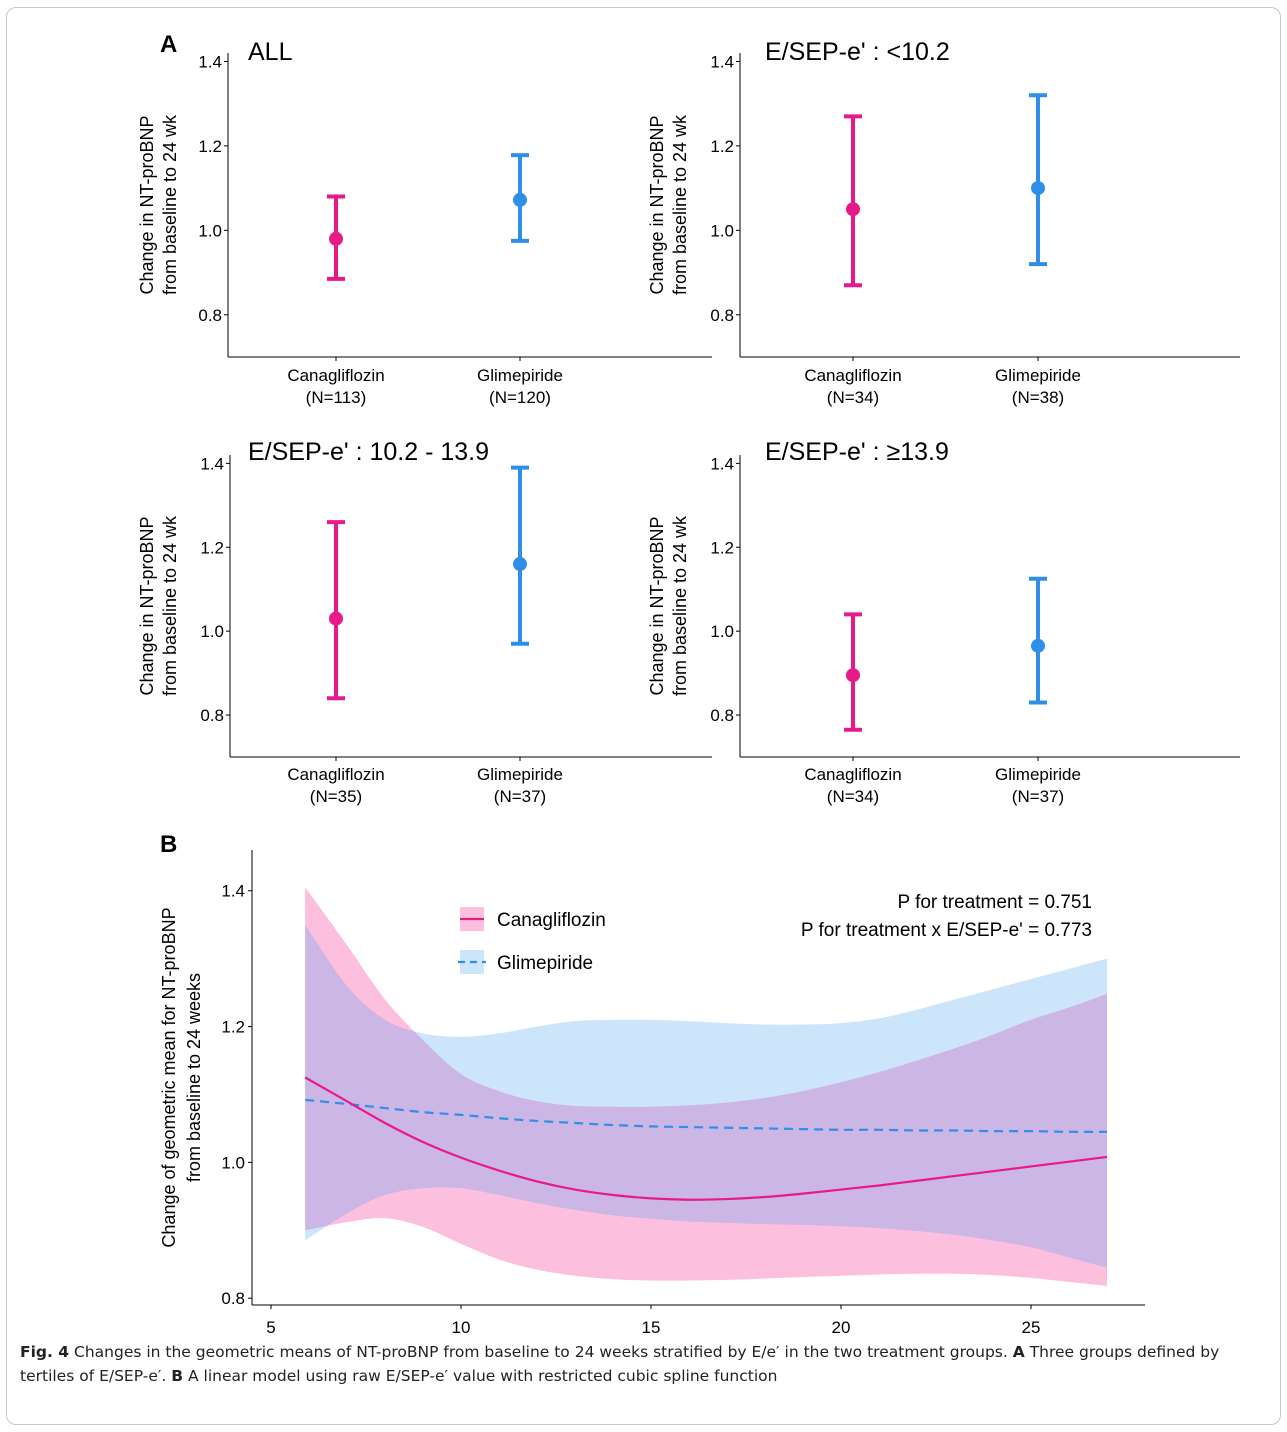  What do you see at coordinates (1031, 1327) in the screenshot?
I see `x-tick-label: 25` at bounding box center [1031, 1327].